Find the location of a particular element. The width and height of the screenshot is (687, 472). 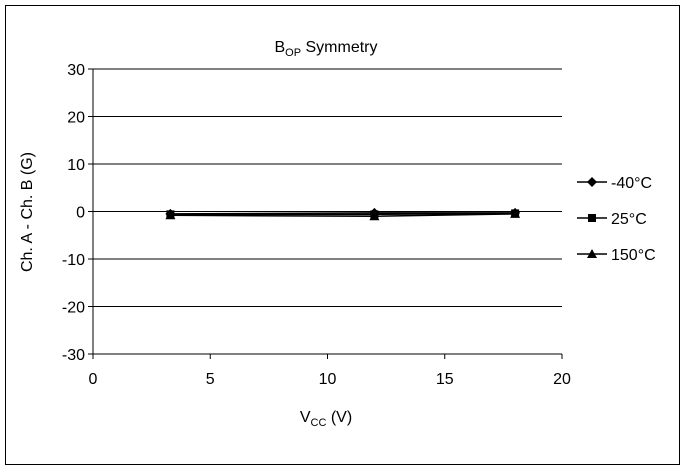

x-axis-label: VCC (V) is located at coordinates (326, 419).